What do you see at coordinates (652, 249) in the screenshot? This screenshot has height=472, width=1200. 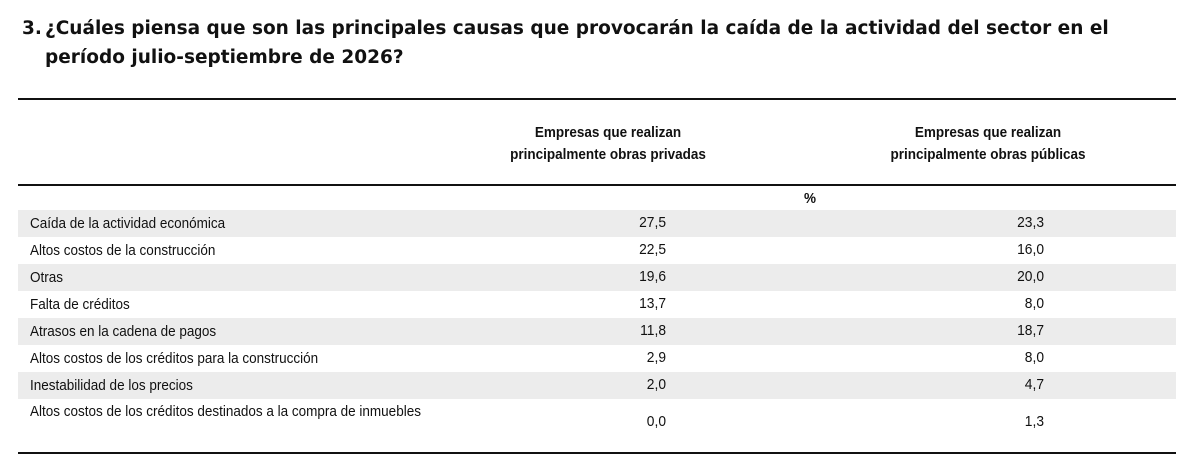 I see `value-privadas: 22,5` at bounding box center [652, 249].